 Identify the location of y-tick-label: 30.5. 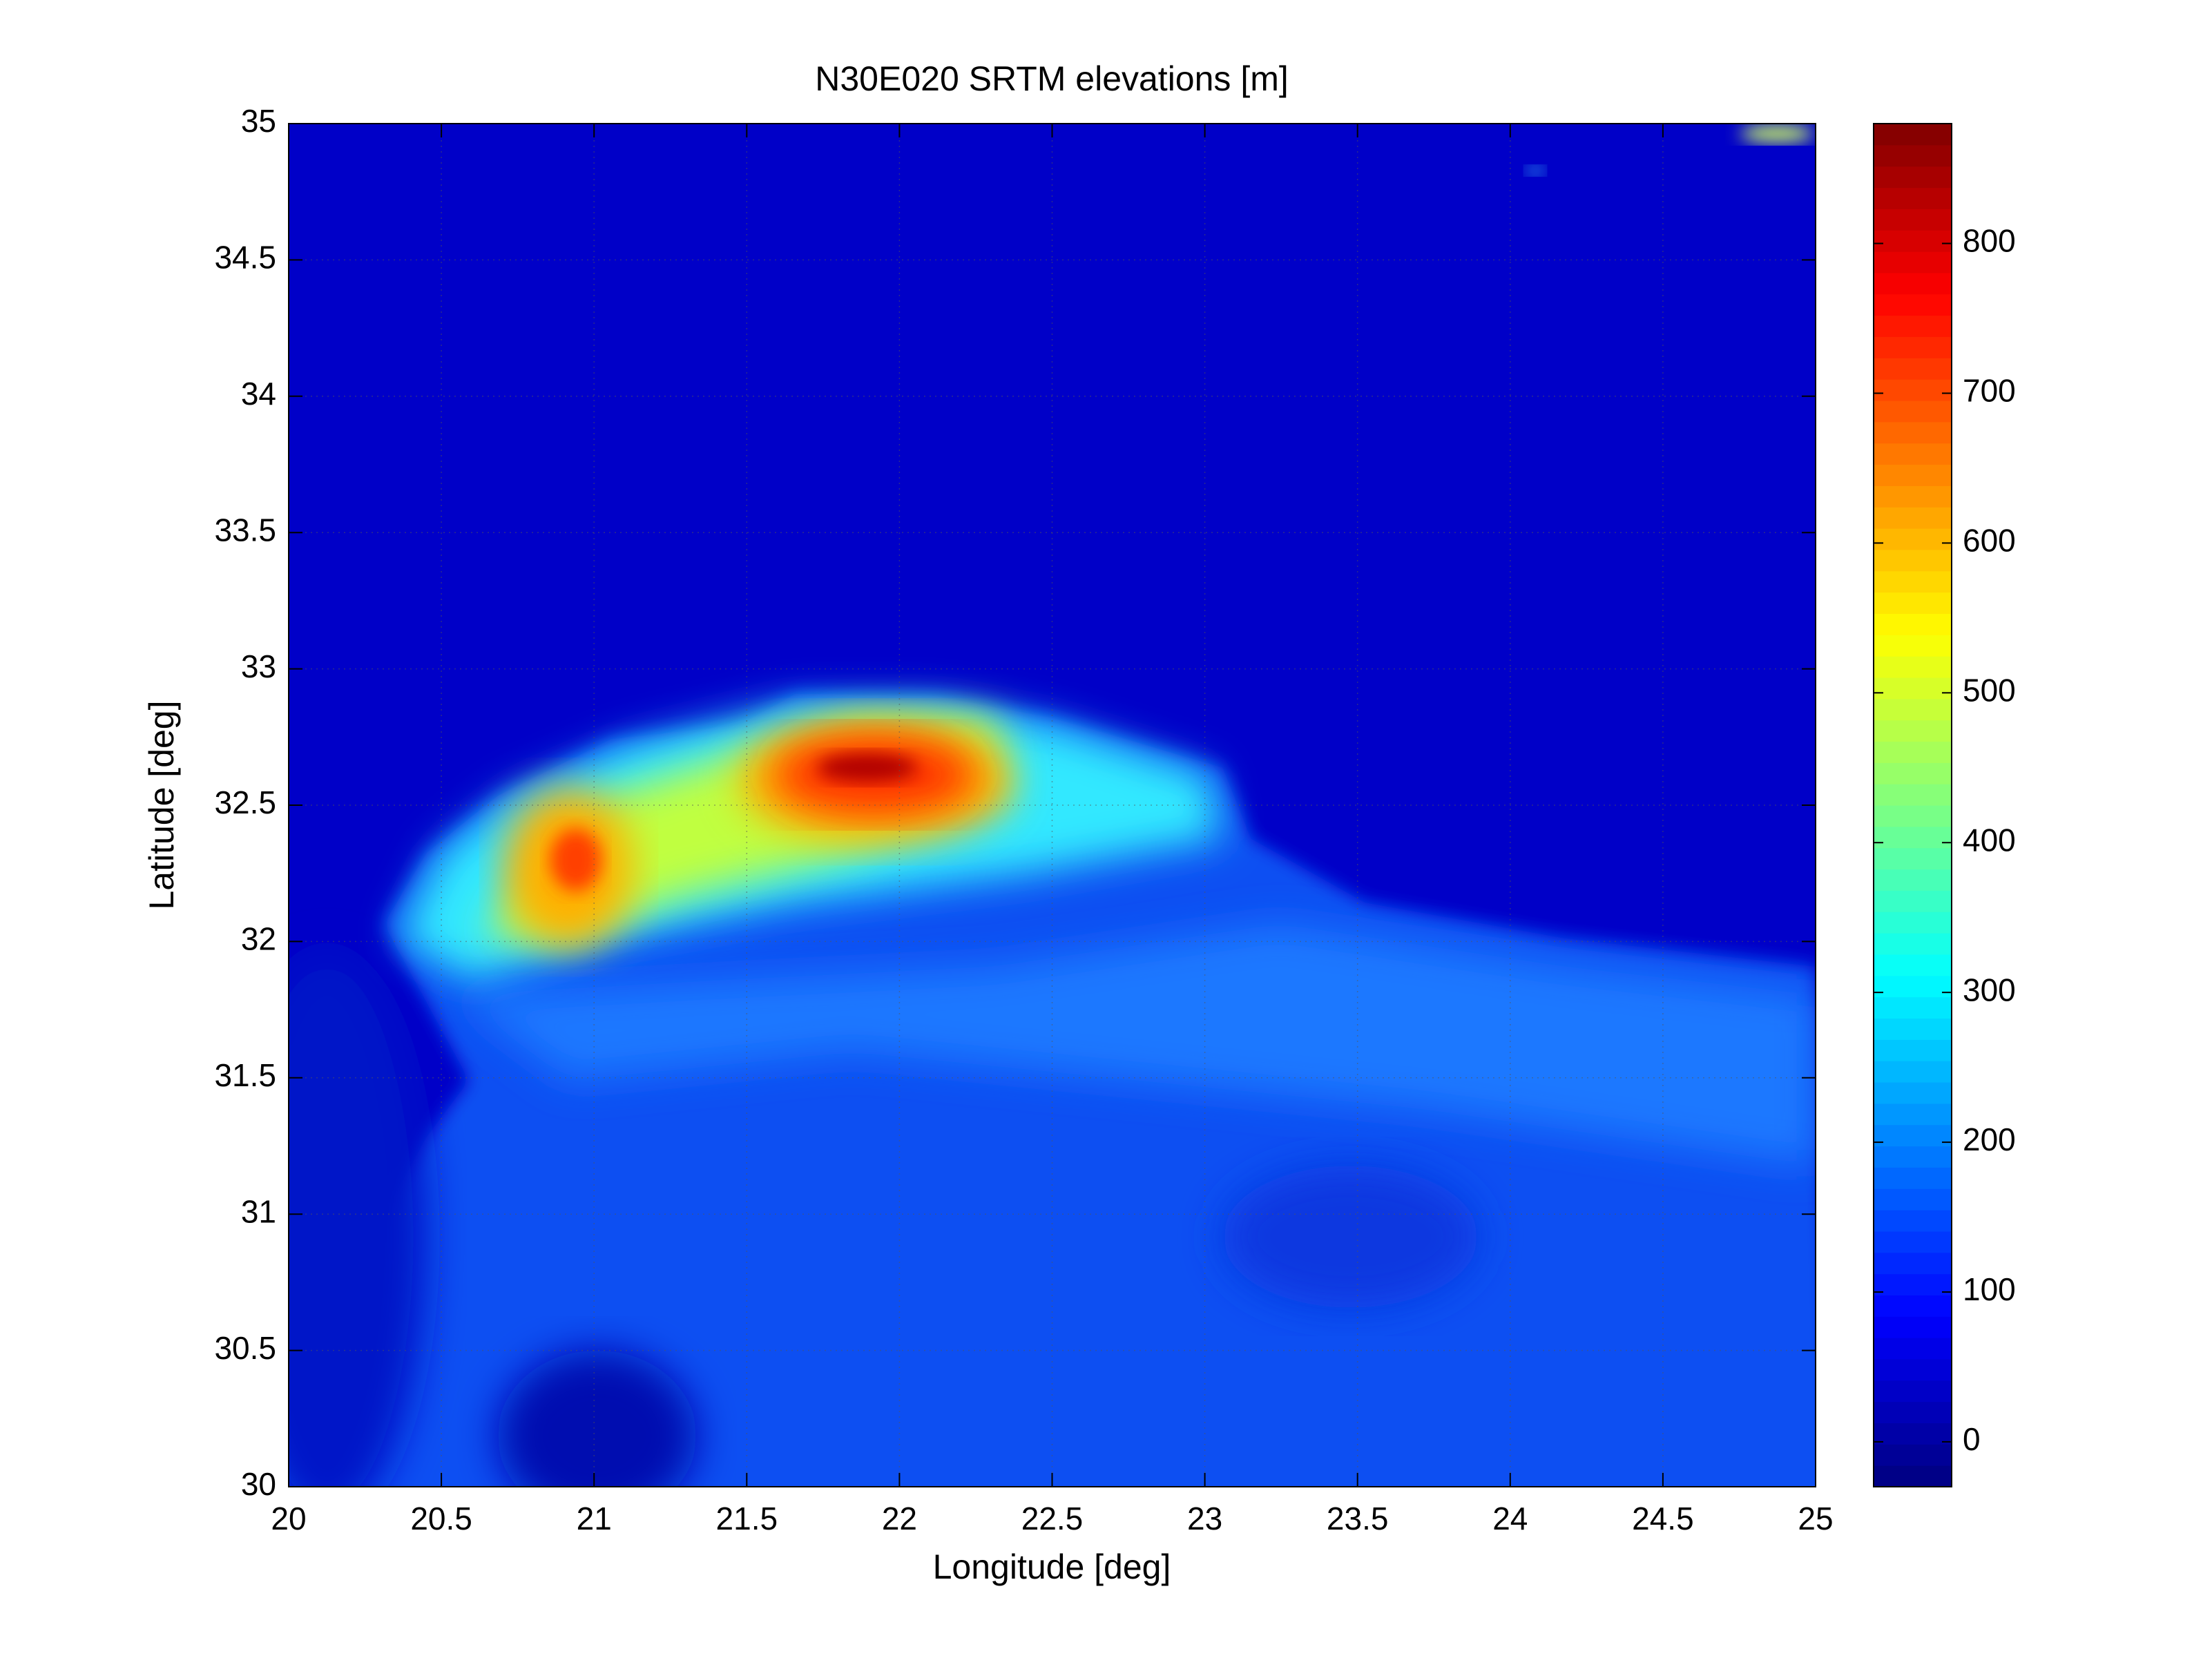
(245, 1348).